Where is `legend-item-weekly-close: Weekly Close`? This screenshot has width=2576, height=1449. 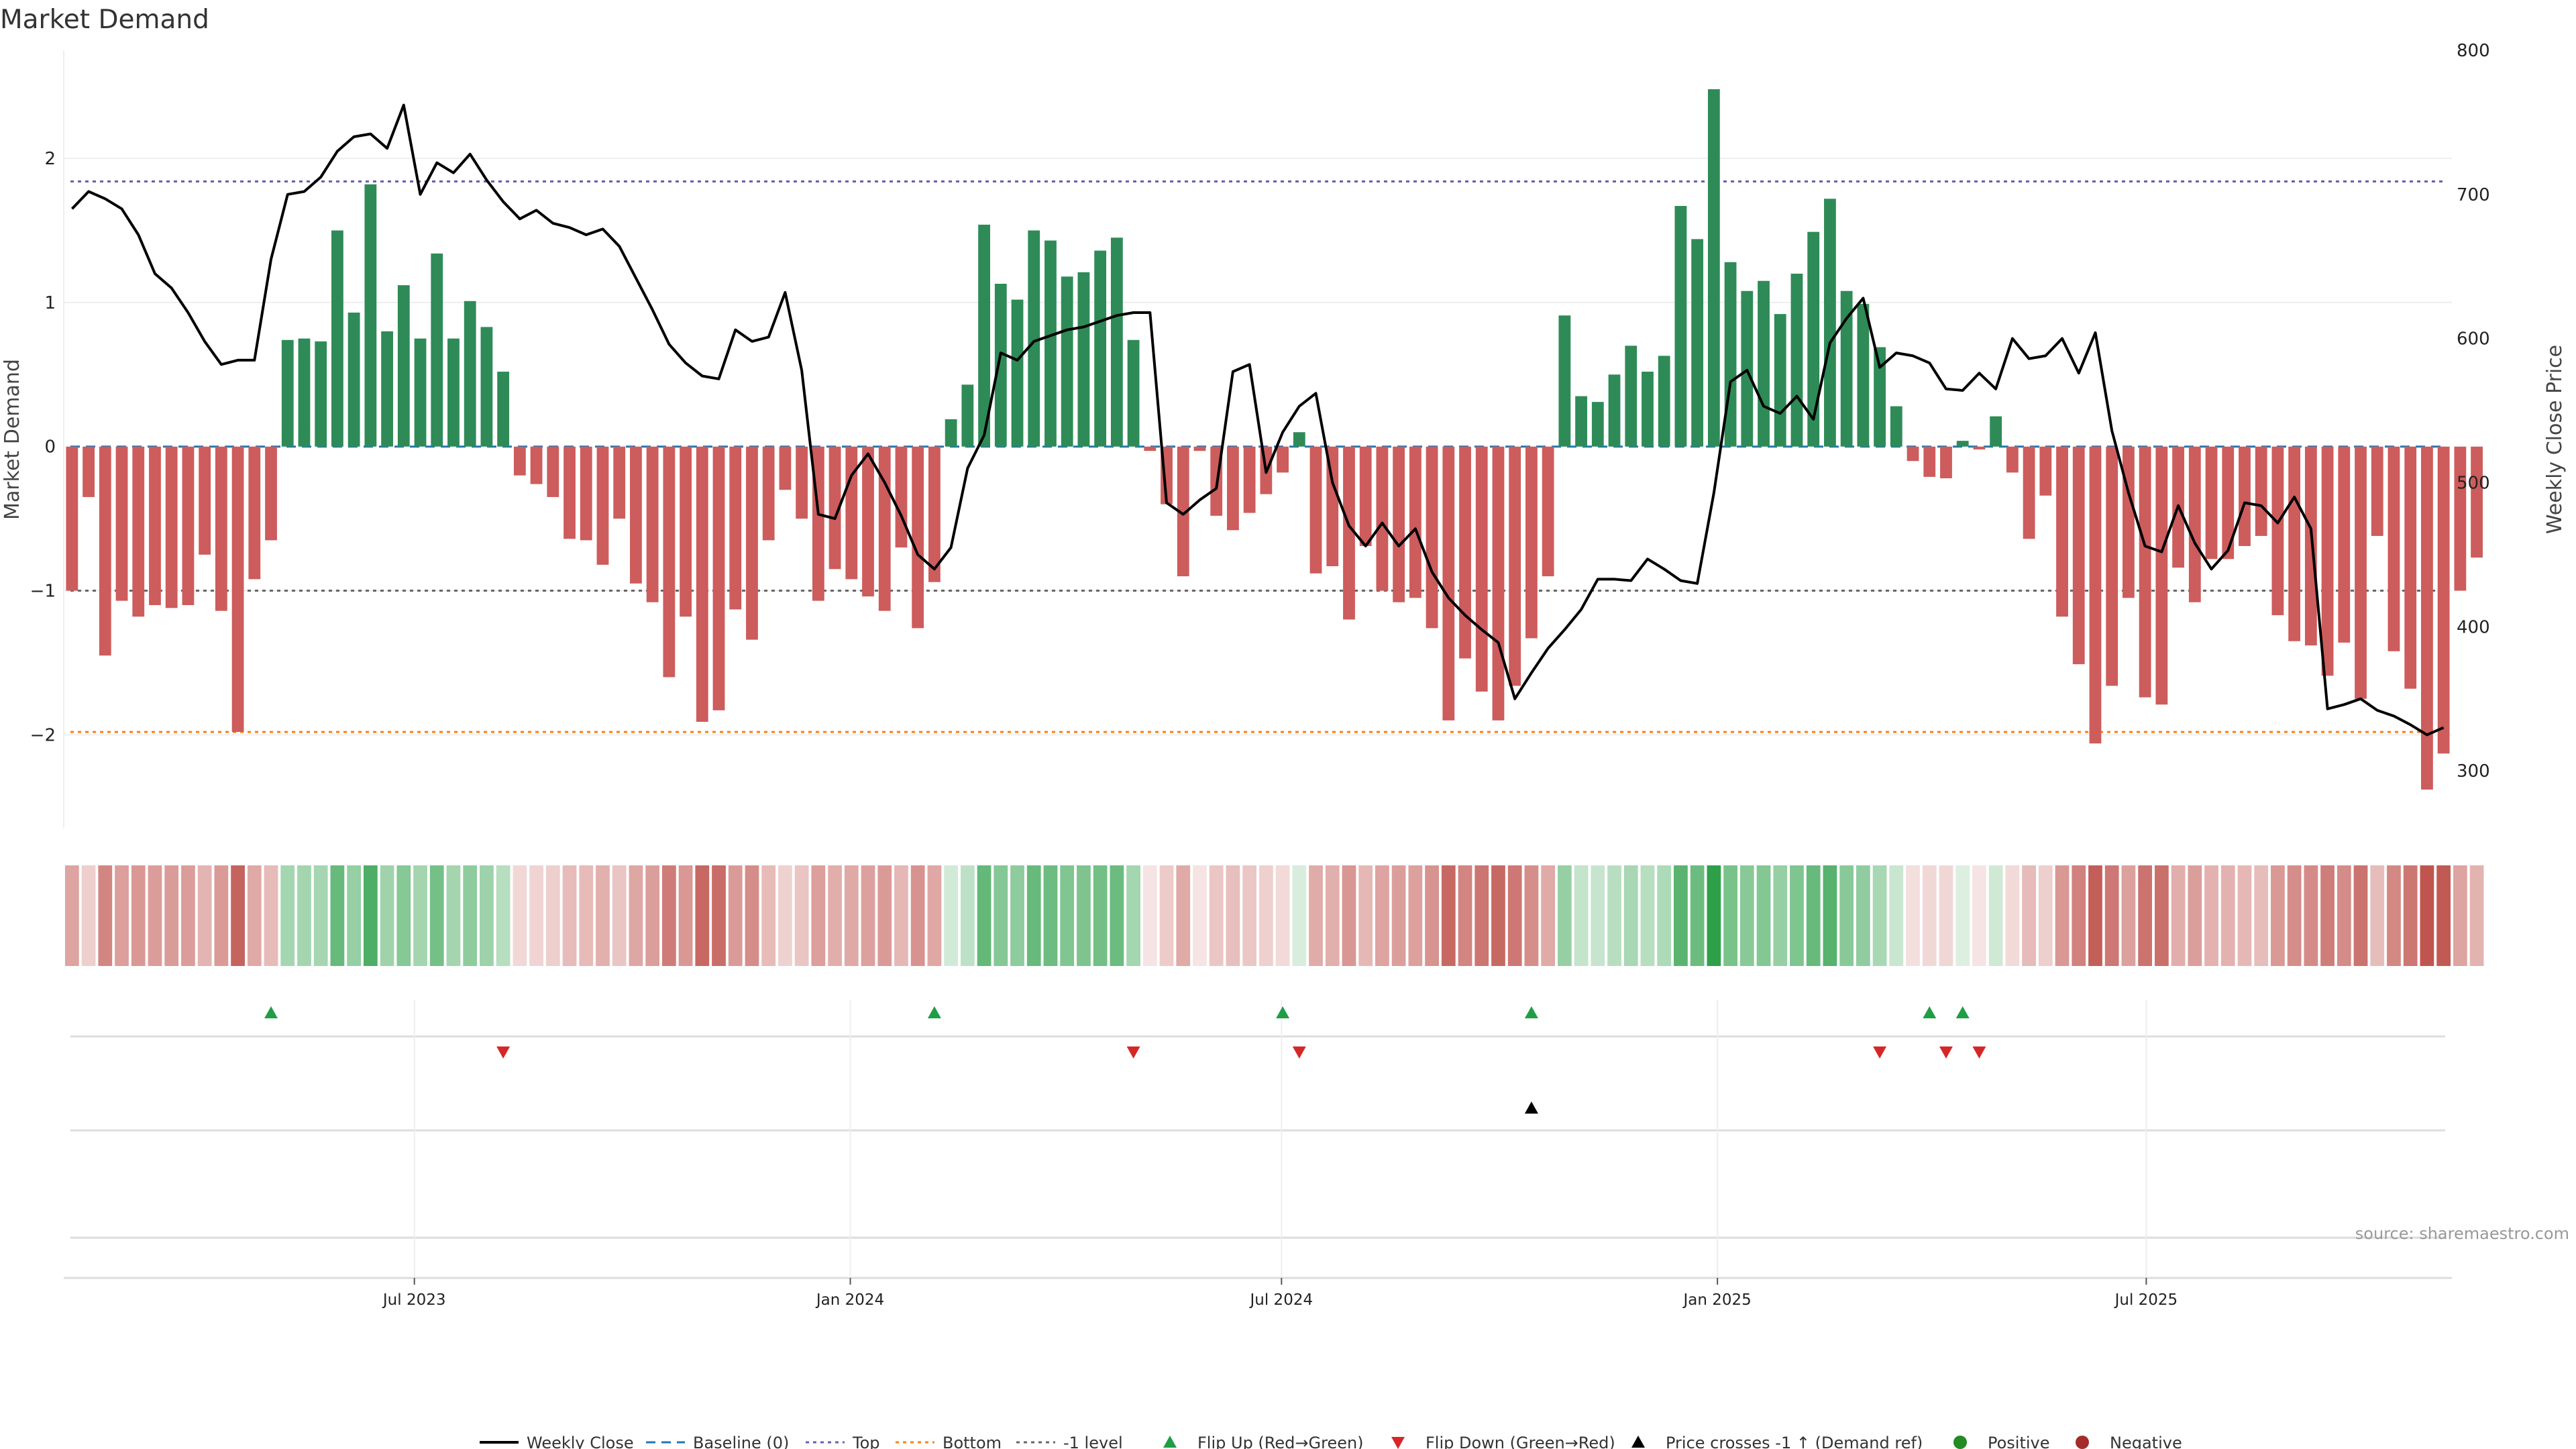 legend-item-weekly-close: Weekly Close is located at coordinates (557, 1441).